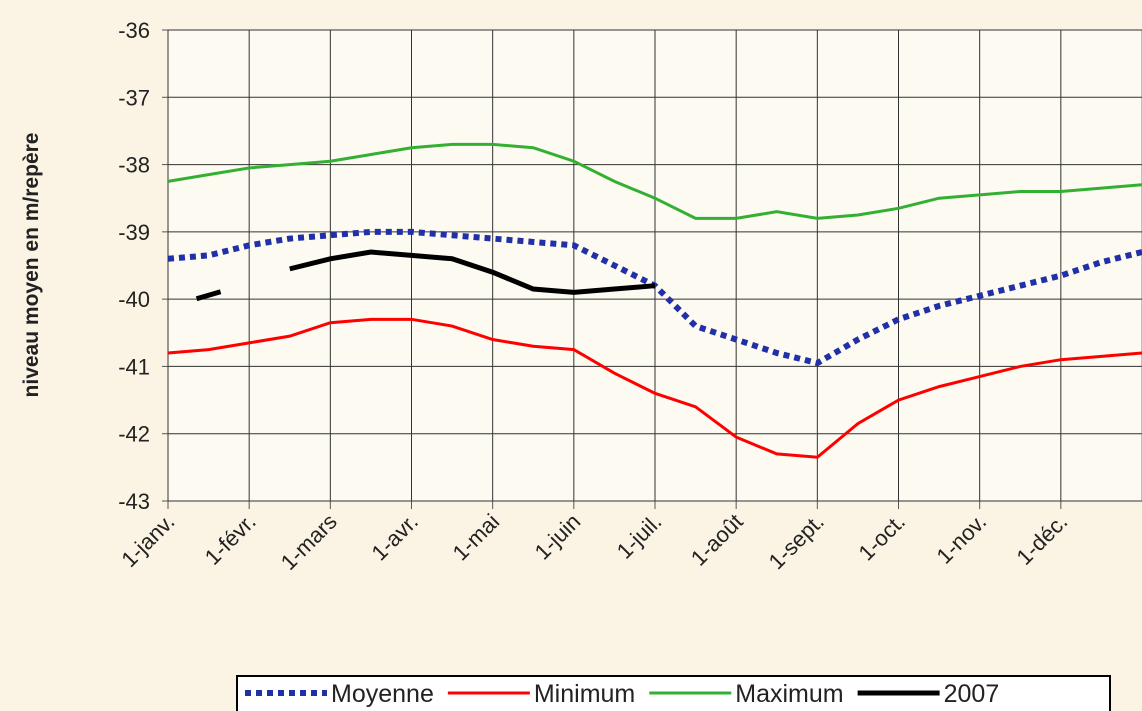  I want to click on legend-label: Minimum, so click(584, 694).